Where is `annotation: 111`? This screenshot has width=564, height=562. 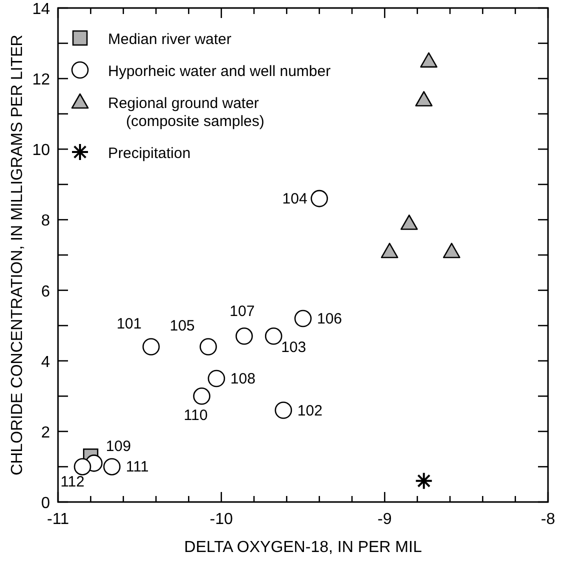
annotation: 111 is located at coordinates (137, 467).